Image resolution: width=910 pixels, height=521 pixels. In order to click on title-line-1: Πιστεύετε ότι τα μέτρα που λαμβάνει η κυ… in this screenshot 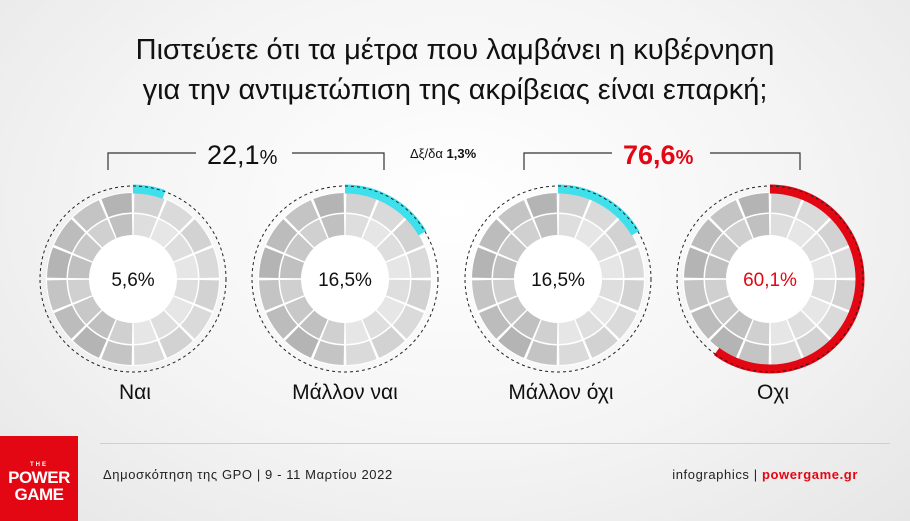, I will do `click(455, 50)`.